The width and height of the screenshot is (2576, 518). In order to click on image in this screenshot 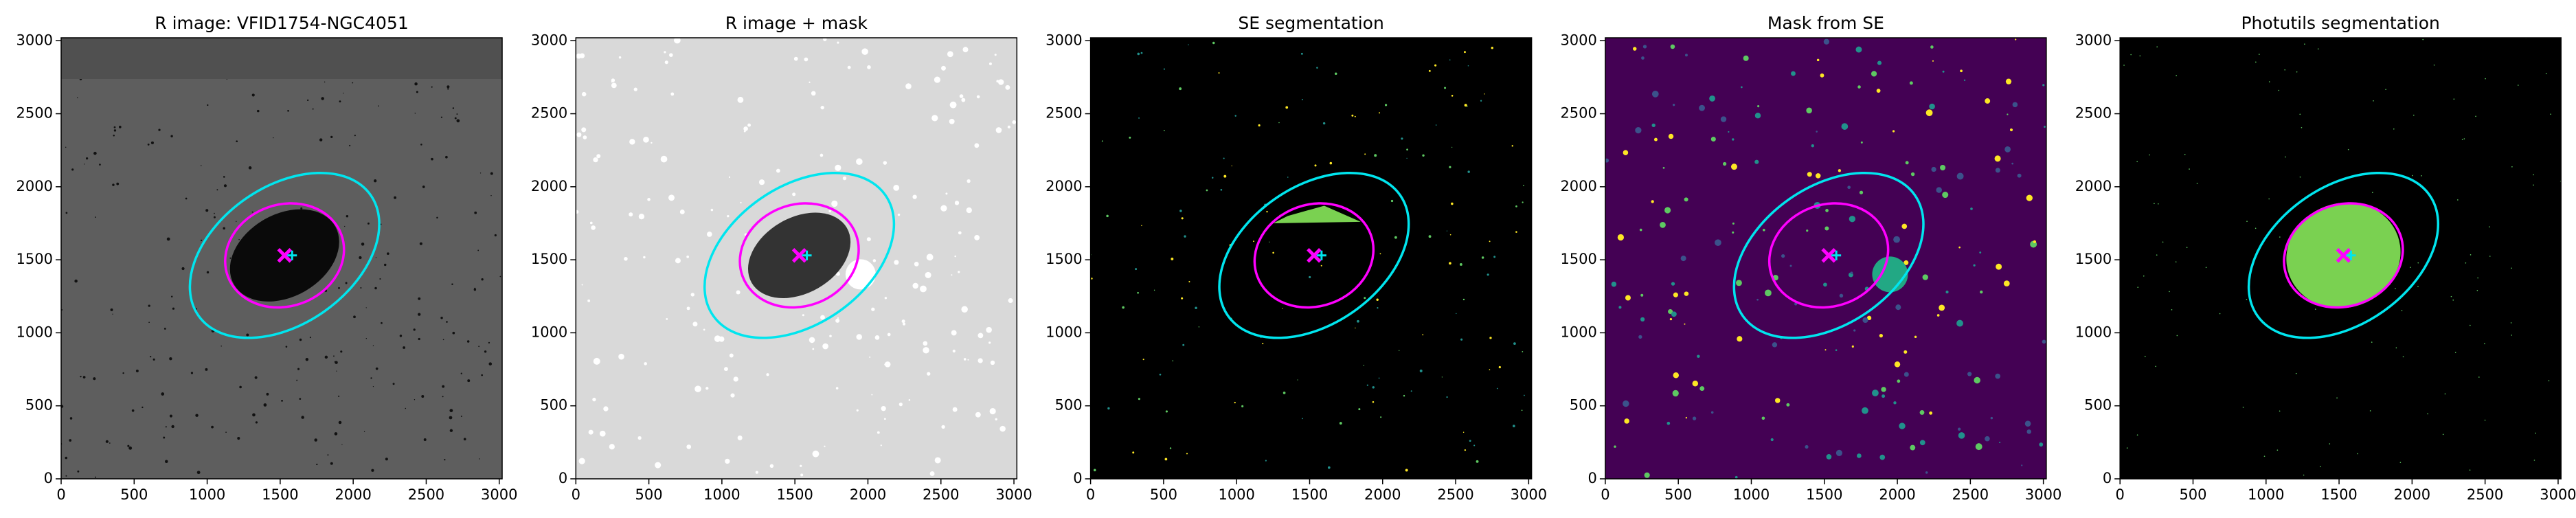, I will do `click(2341, 258)`.